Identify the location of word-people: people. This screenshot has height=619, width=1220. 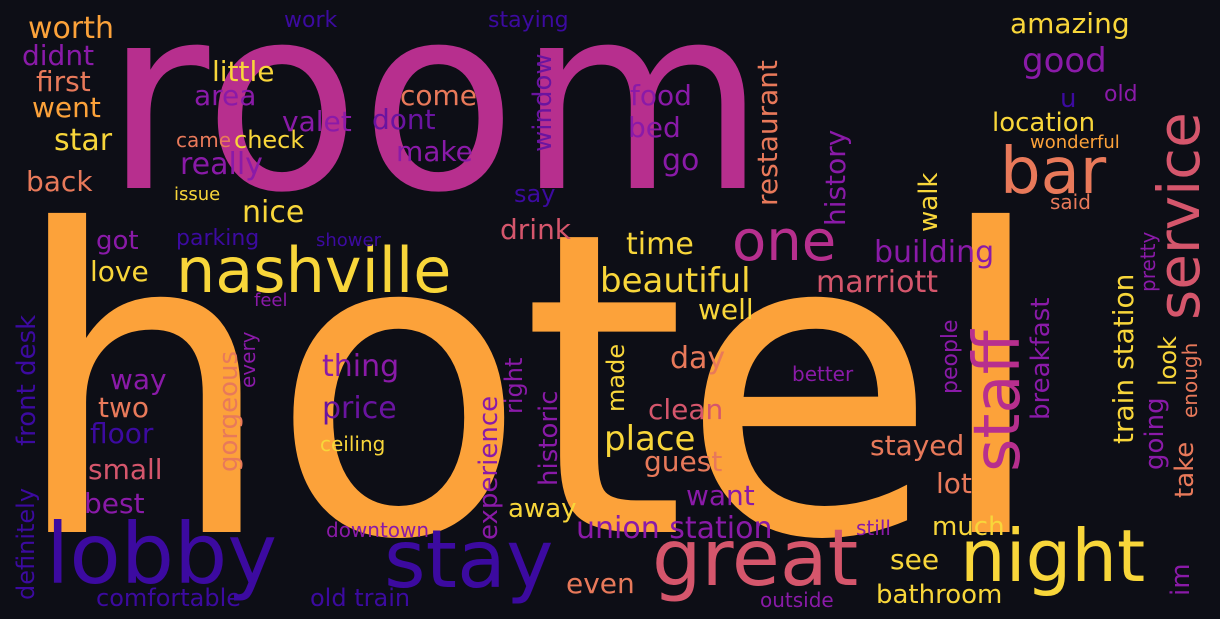
(950, 356).